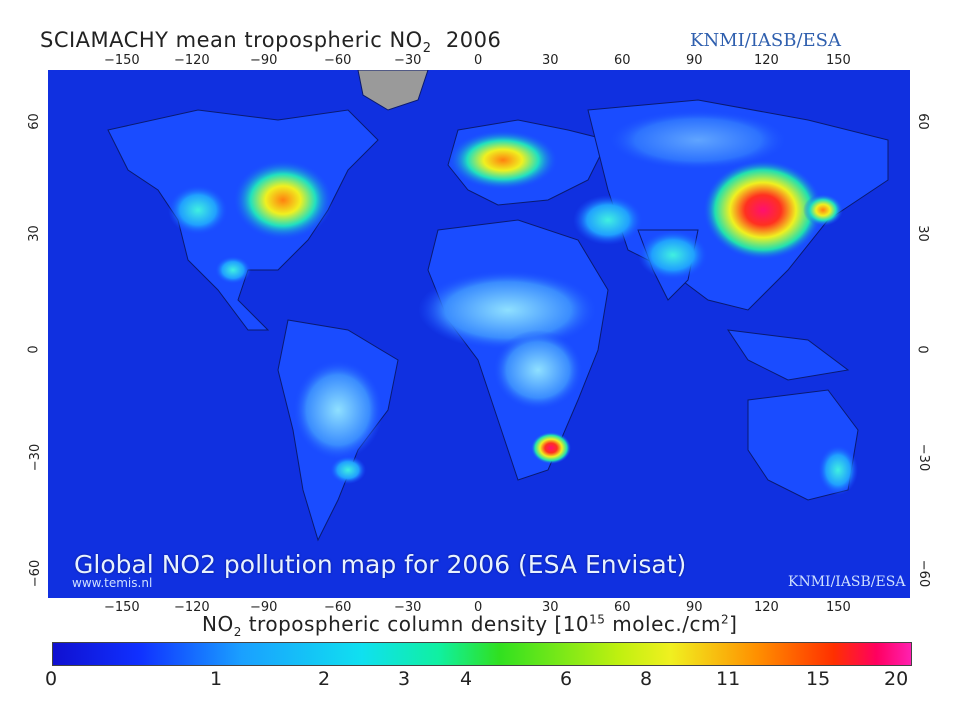  Describe the element at coordinates (408, 607) in the screenshot. I see `lon-tick-bottom: −30` at that location.